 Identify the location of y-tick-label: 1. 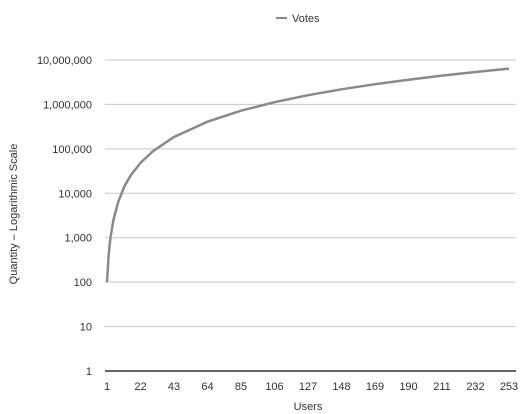
(89, 372).